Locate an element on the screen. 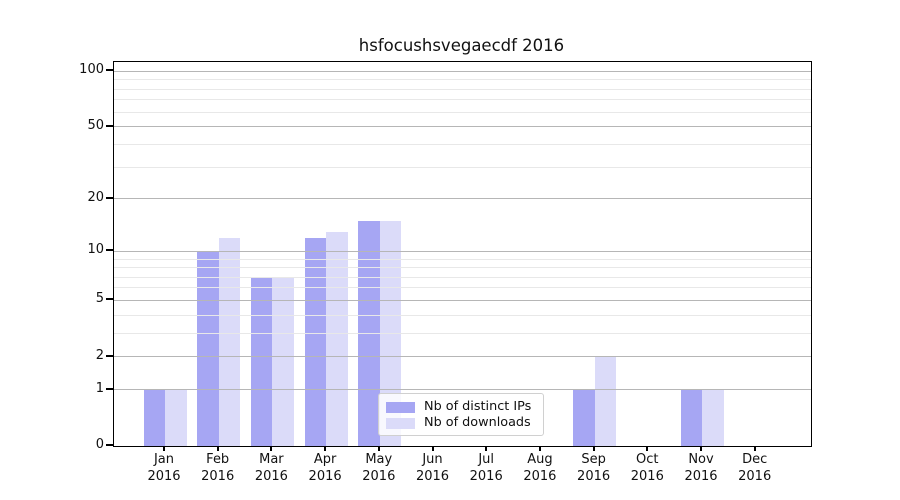  x-axis-tick-label: Aug 2016 is located at coordinates (540, 468).